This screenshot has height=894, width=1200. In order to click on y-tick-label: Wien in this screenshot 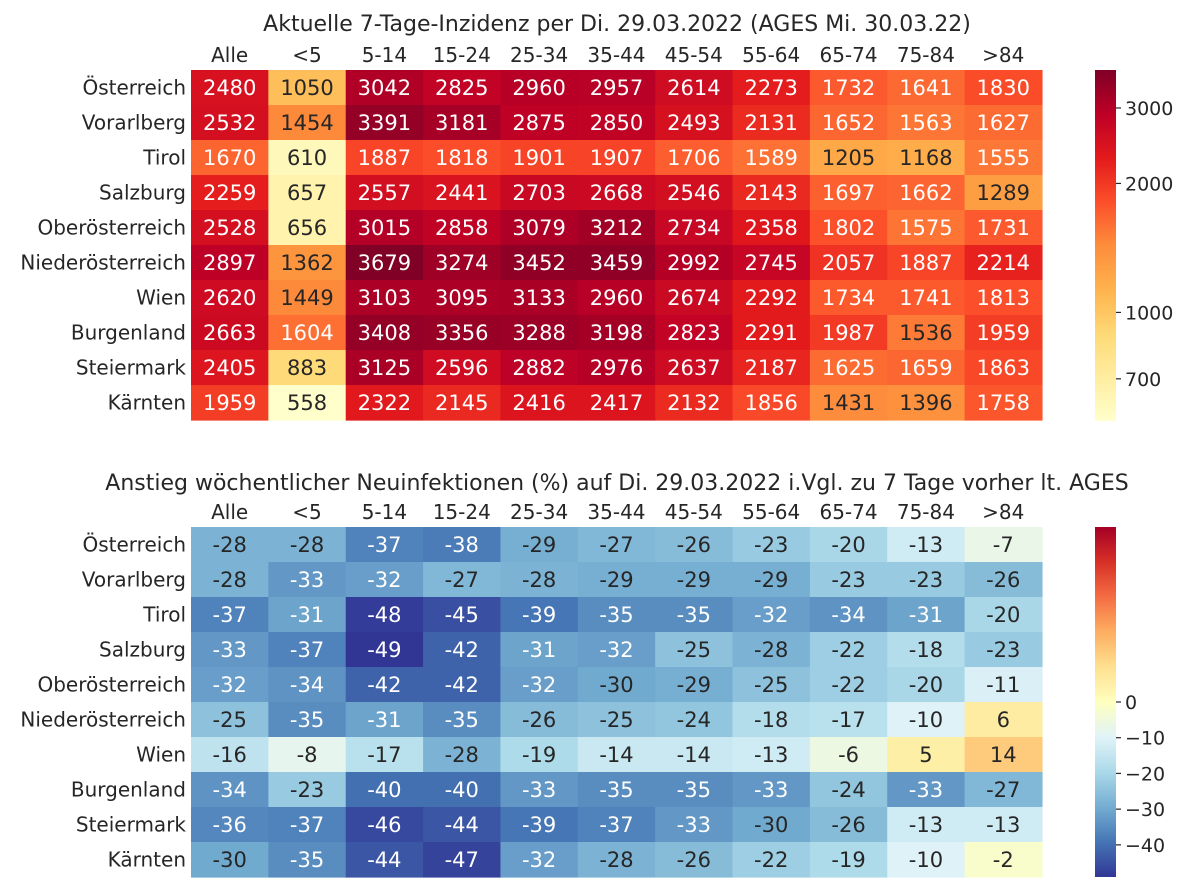, I will do `click(161, 755)`.